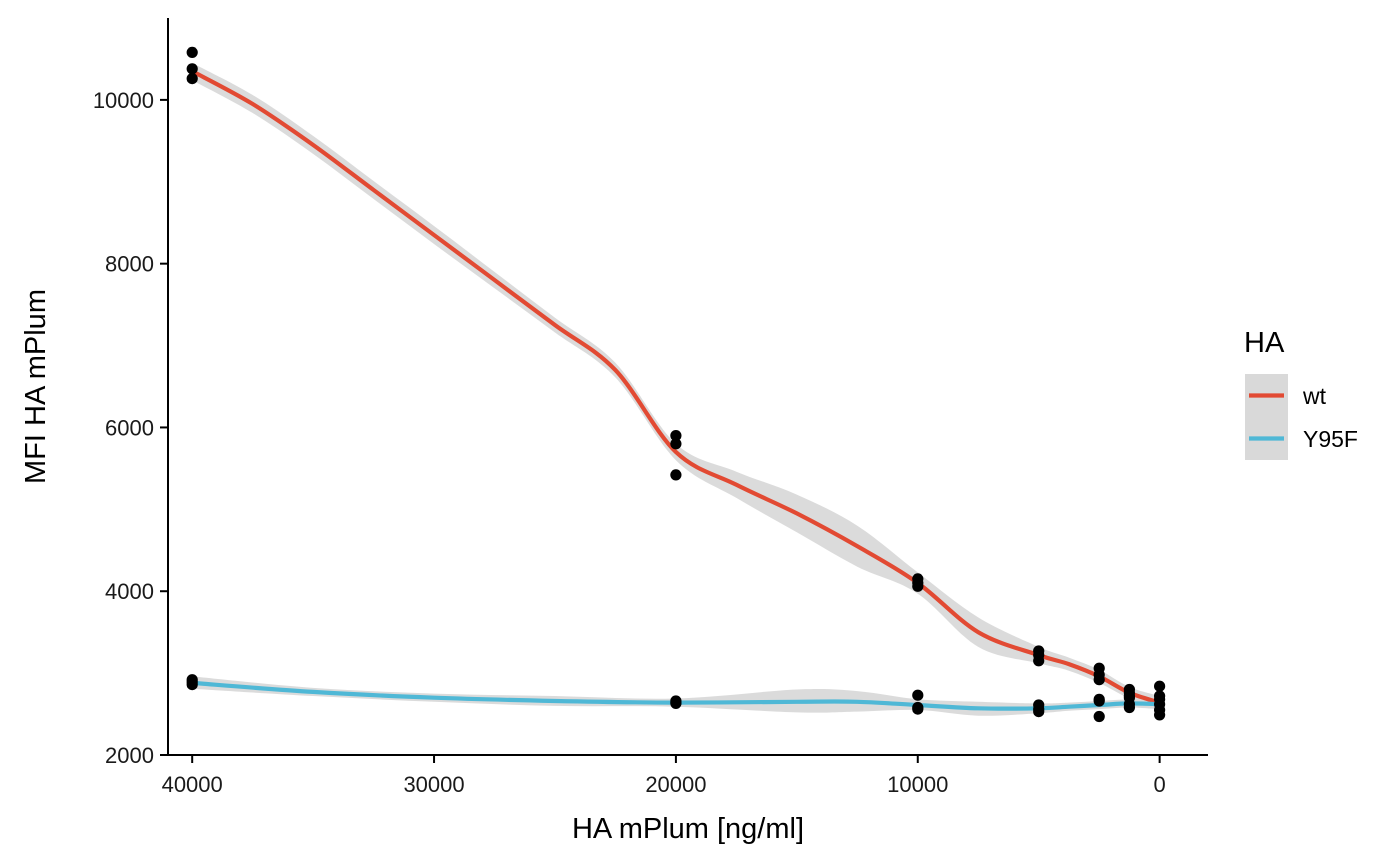  What do you see at coordinates (688, 829) in the screenshot?
I see `x-axis-title: HA mPlum [ng/ml]` at bounding box center [688, 829].